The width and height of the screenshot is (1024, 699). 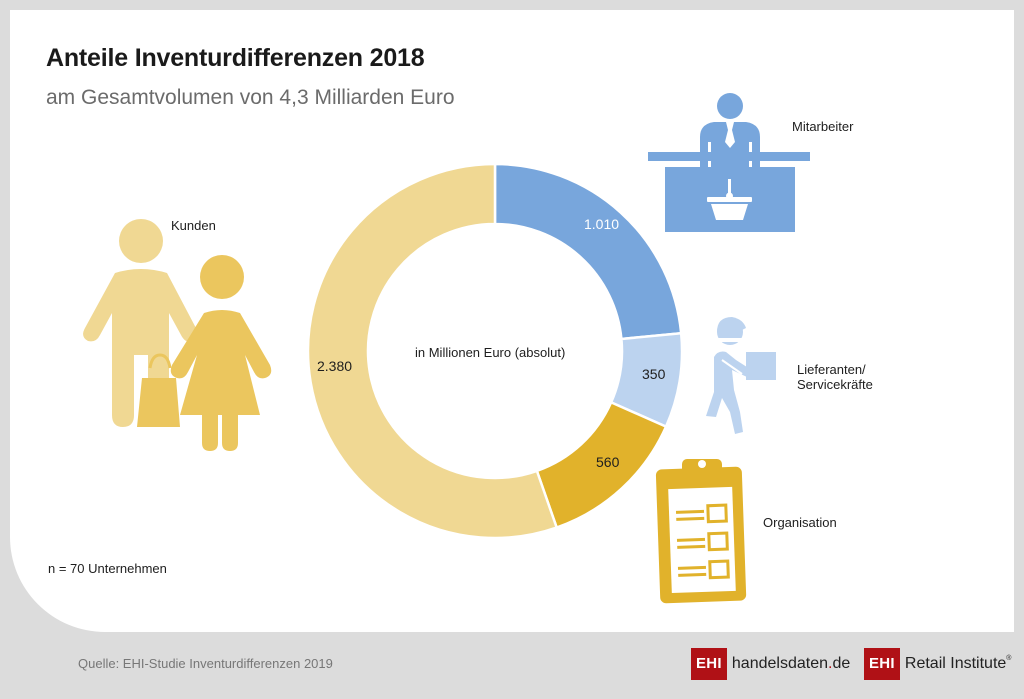 I want to click on handelsdaten-logo: EHI handelsdaten.de, so click(x=770, y=664).